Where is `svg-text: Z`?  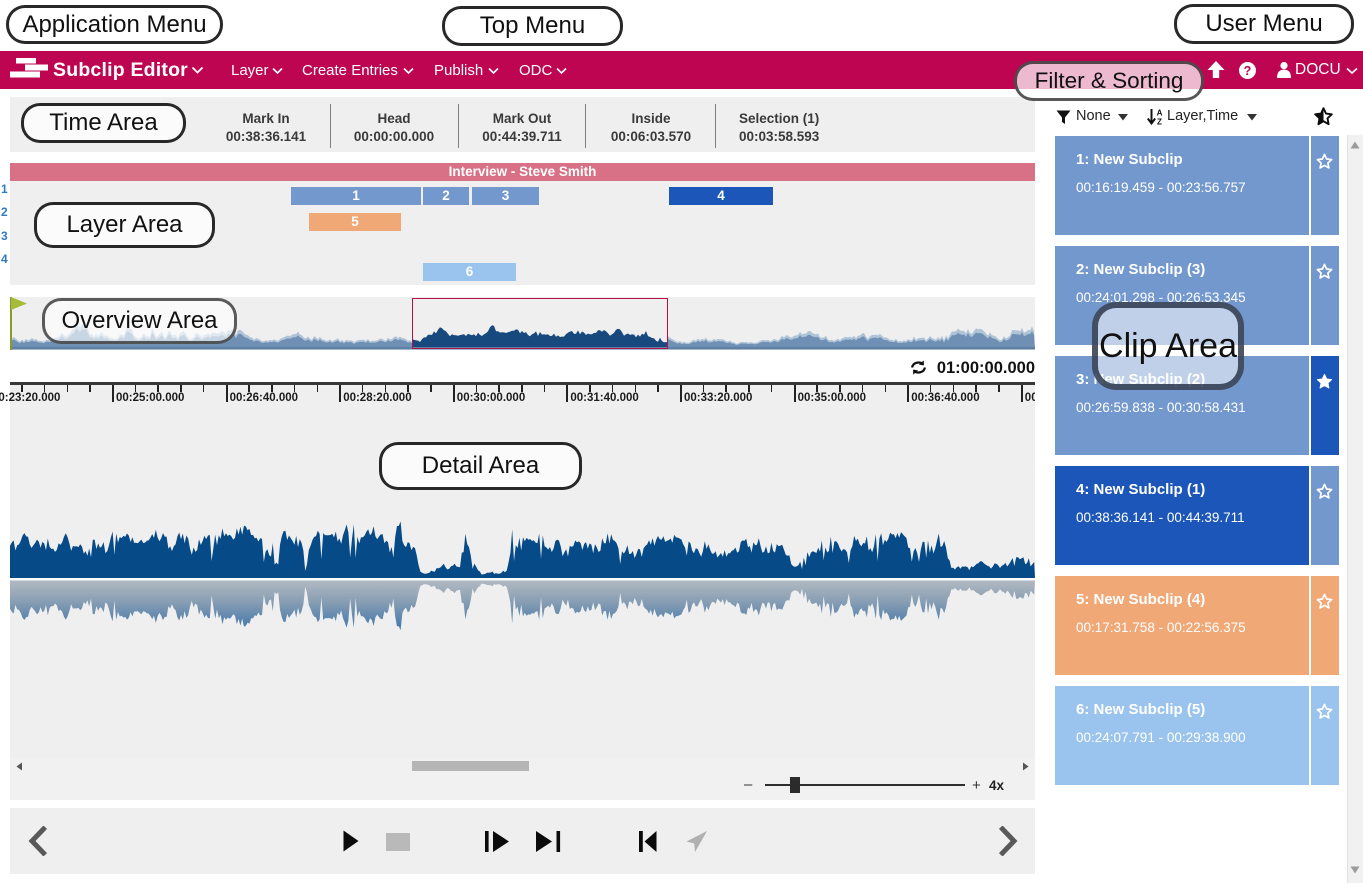
svg-text: Z is located at coordinates (1159, 122).